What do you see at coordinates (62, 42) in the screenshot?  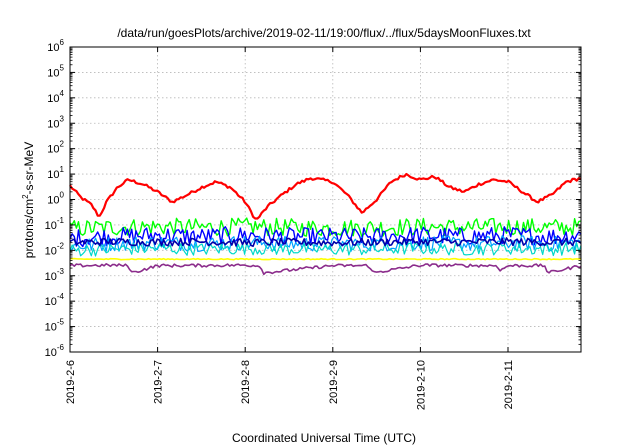 I see `y-tick-exp: 6` at bounding box center [62, 42].